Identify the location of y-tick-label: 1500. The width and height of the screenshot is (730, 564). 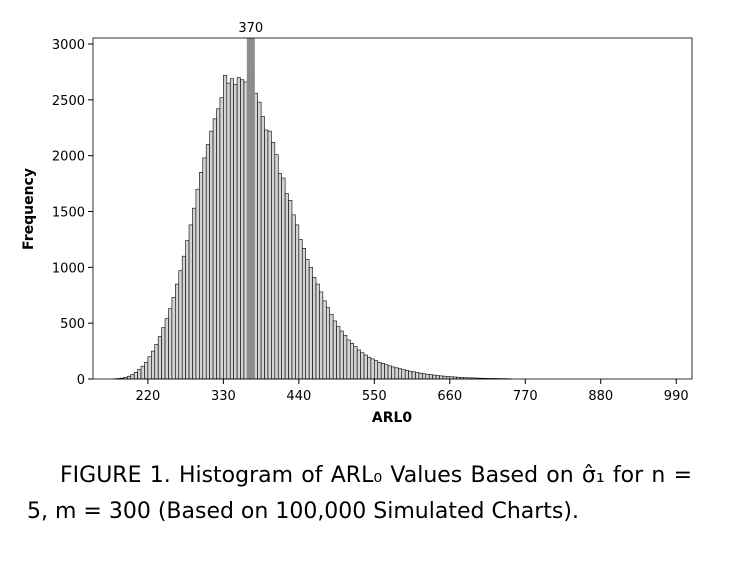
(68, 213).